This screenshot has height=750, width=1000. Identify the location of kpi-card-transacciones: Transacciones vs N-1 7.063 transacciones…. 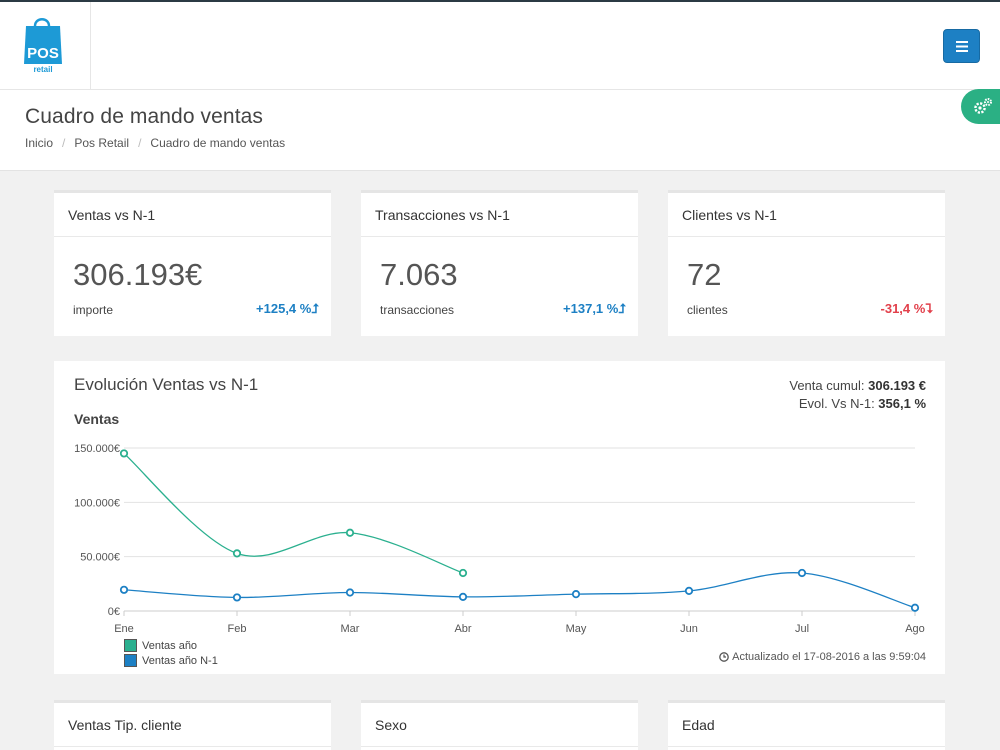
(499, 263).